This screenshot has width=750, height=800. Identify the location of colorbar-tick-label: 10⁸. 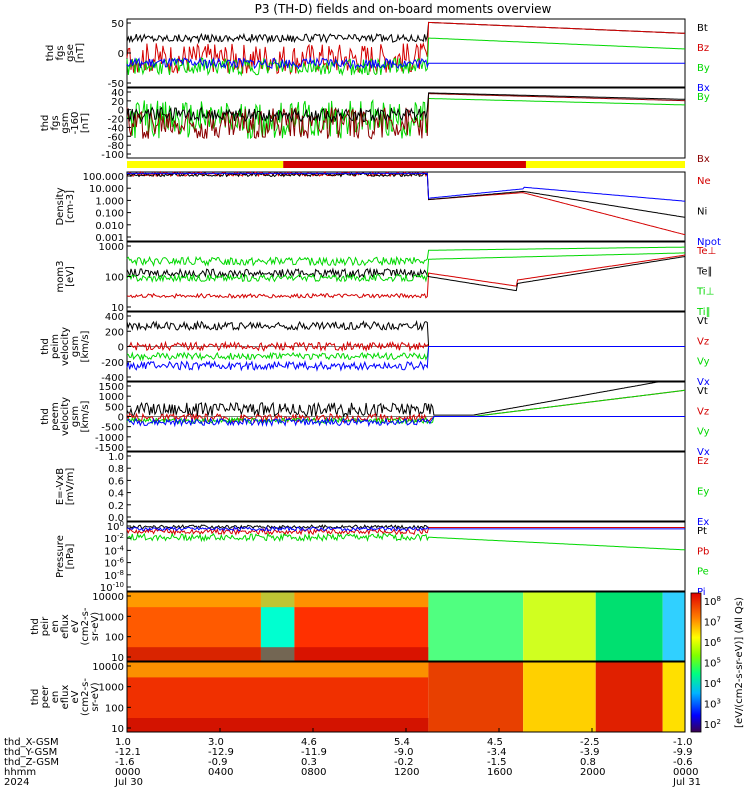
(712, 601).